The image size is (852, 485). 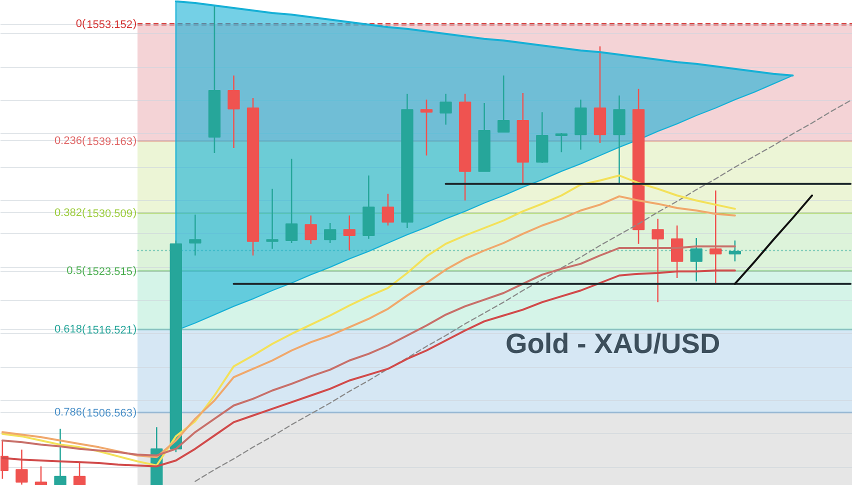 What do you see at coordinates (109, 413) in the screenshot?
I see `y-tick-label: 1506.563` at bounding box center [109, 413].